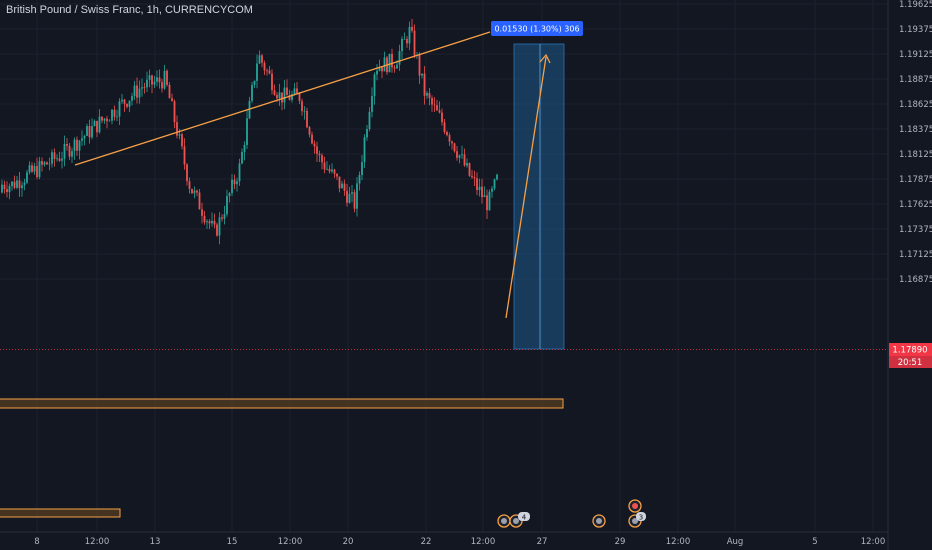 Image resolution: width=932 pixels, height=550 pixels. Describe the element at coordinates (915, 105) in the screenshot. I see `price-tick-label: 1.18625` at that location.